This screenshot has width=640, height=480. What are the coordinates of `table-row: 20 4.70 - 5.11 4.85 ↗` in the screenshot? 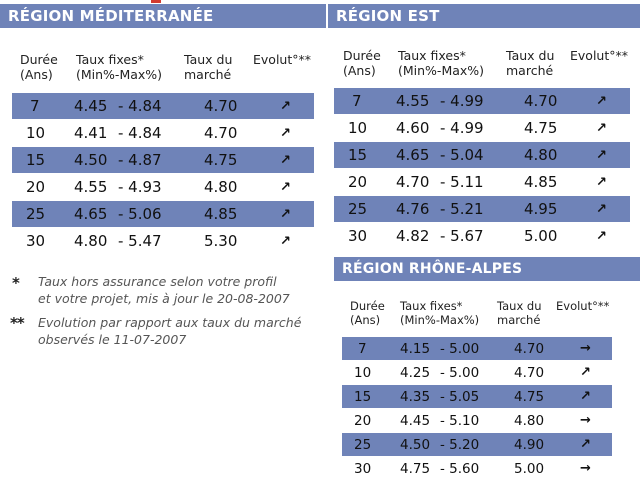 It's located at (482, 182).